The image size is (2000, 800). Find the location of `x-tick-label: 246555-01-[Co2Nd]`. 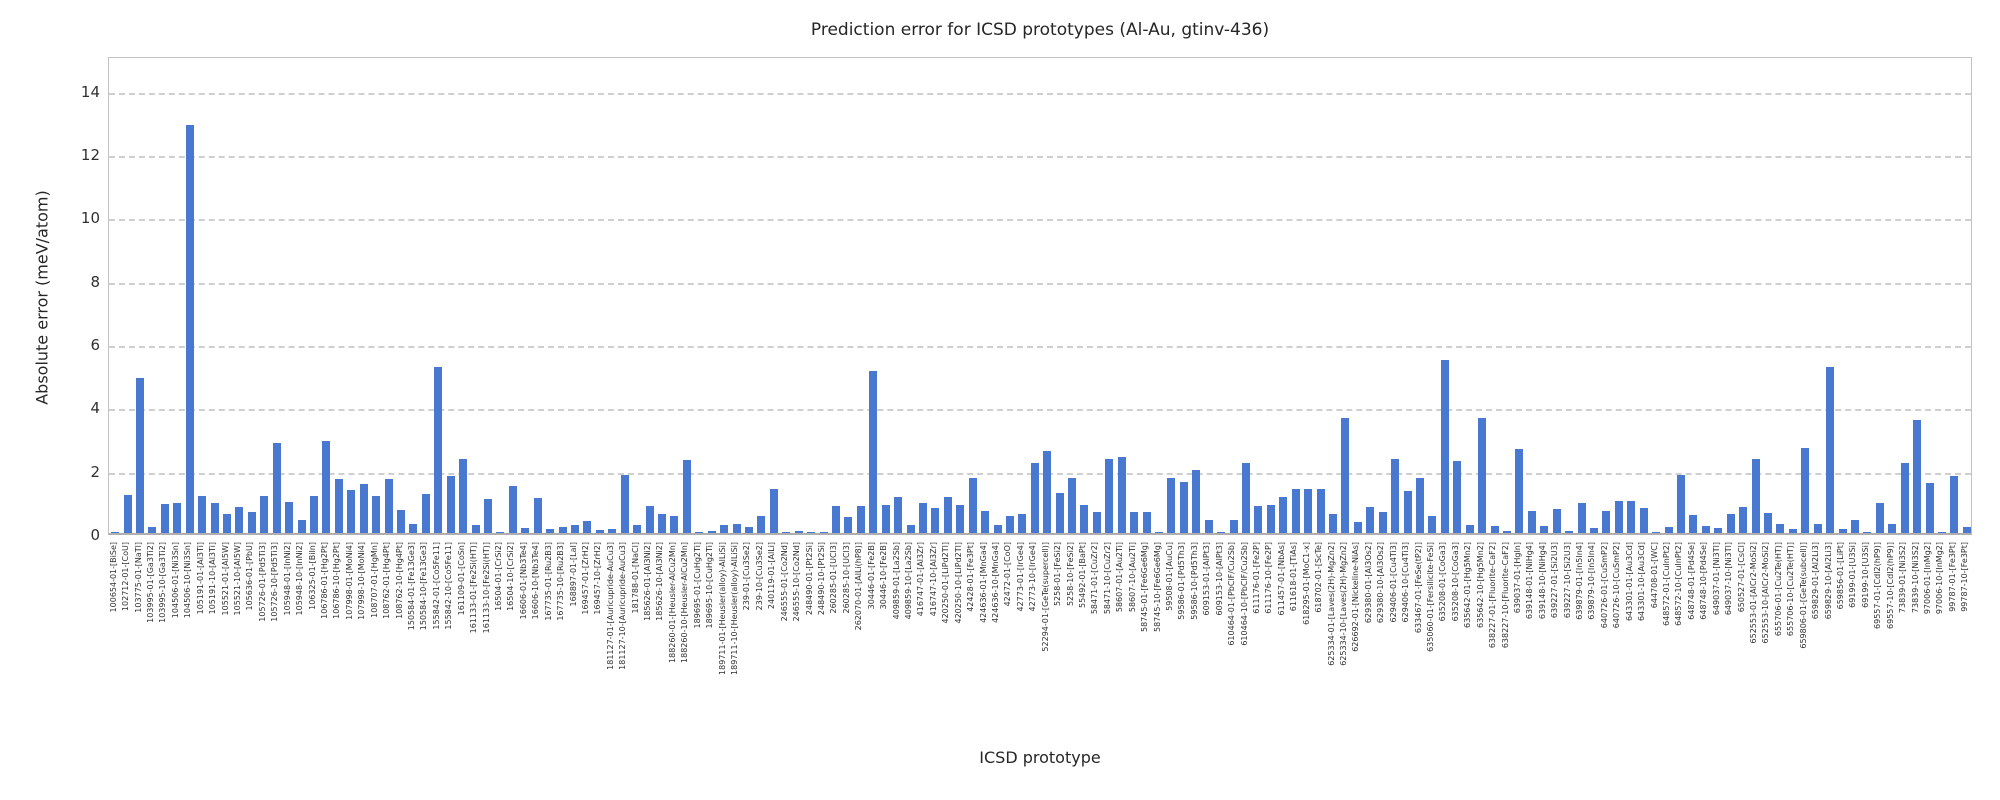

x-tick-label: 246555-01-[Co2Nd] is located at coordinates (784, 582).